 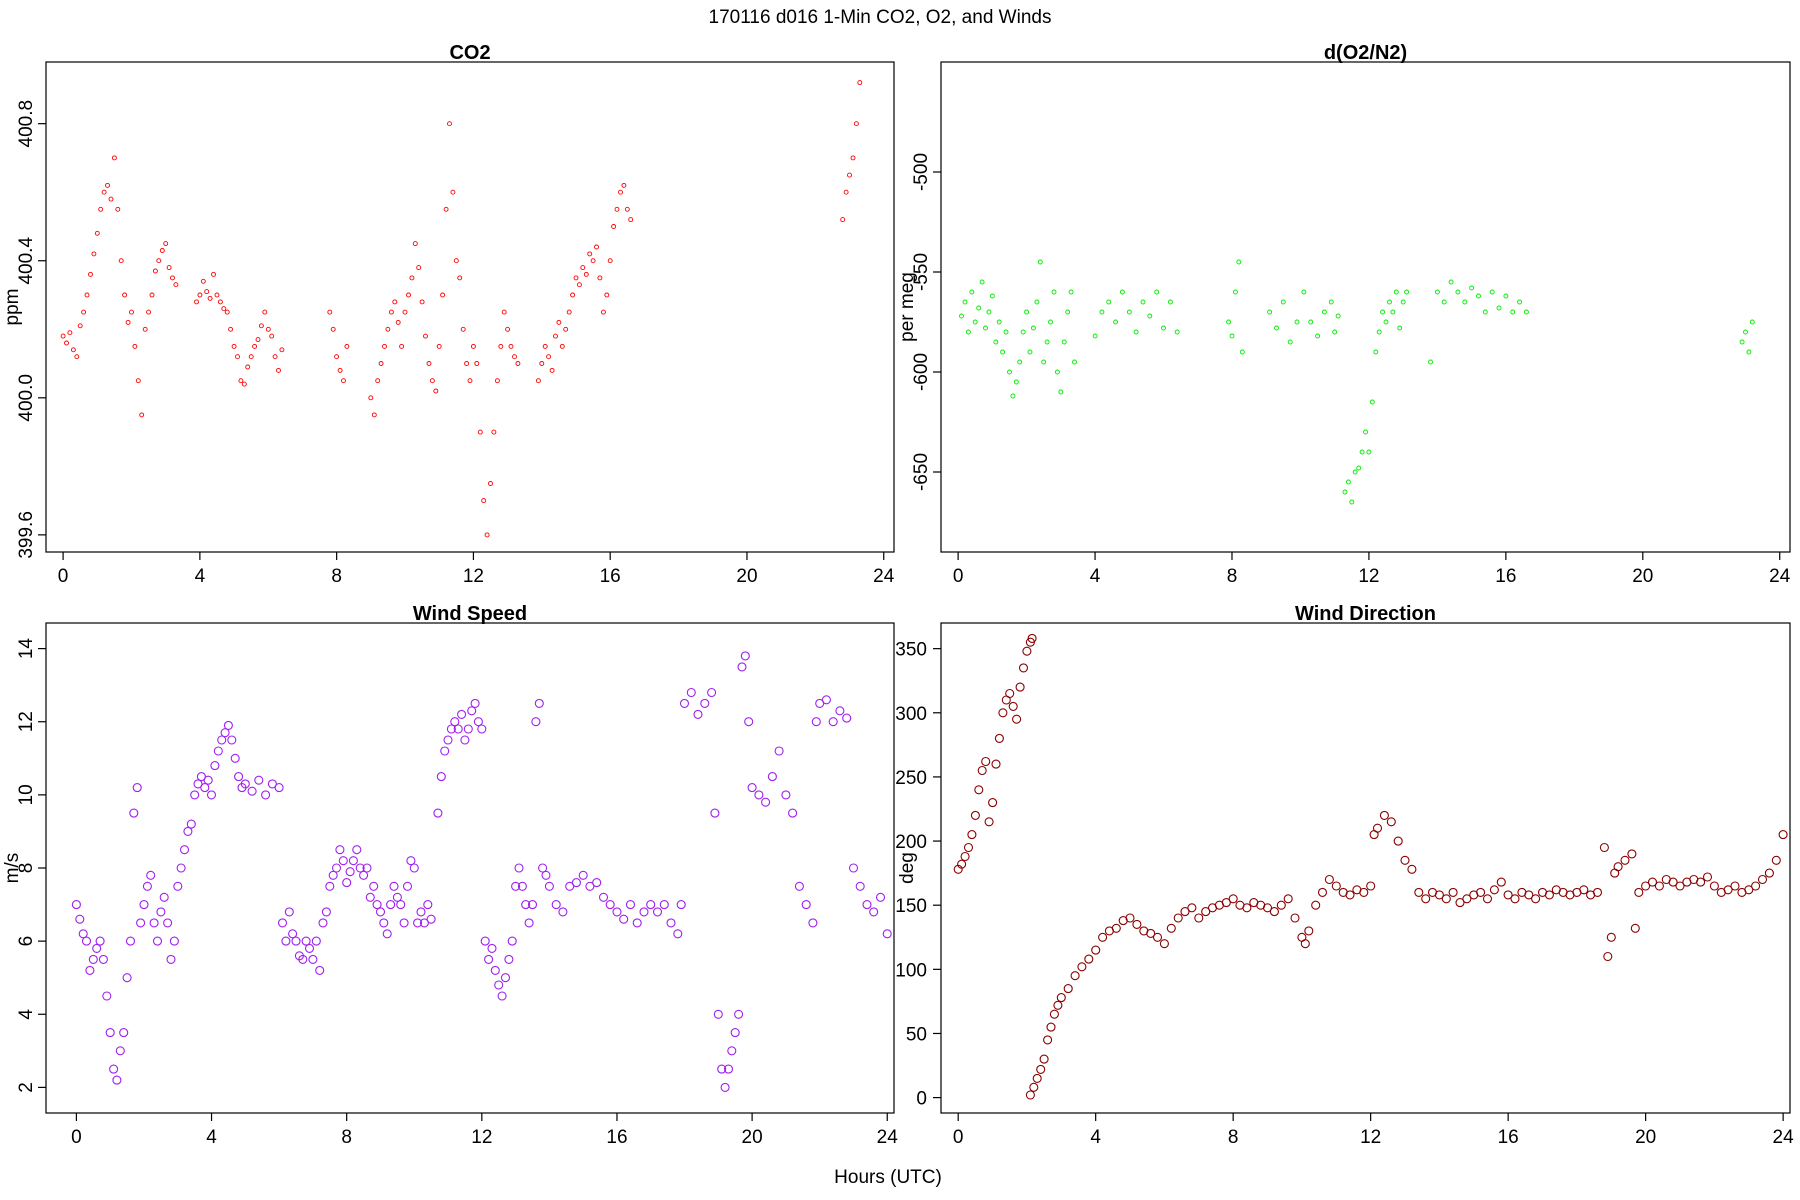 I want to click on o2-x-tick-label: 4, so click(x=1095, y=576).